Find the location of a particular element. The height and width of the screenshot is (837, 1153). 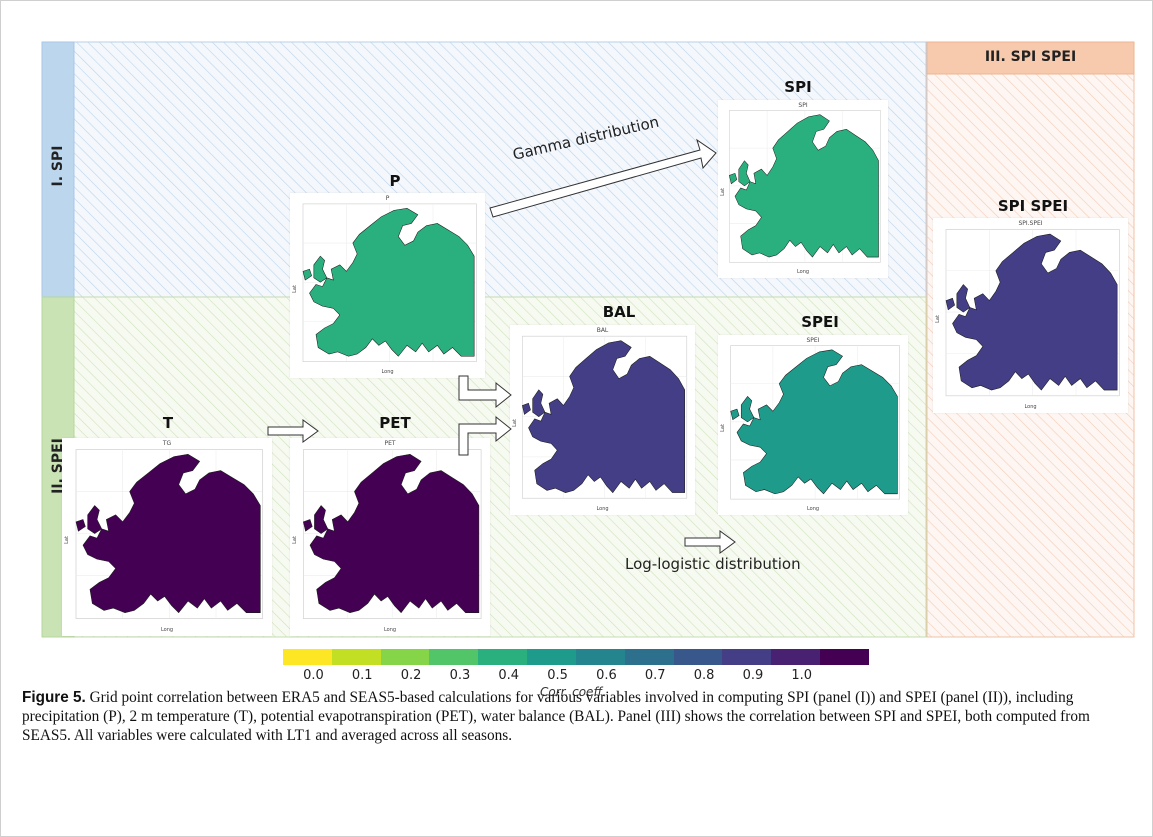

map-inner-title: SPI is located at coordinates (803, 105).